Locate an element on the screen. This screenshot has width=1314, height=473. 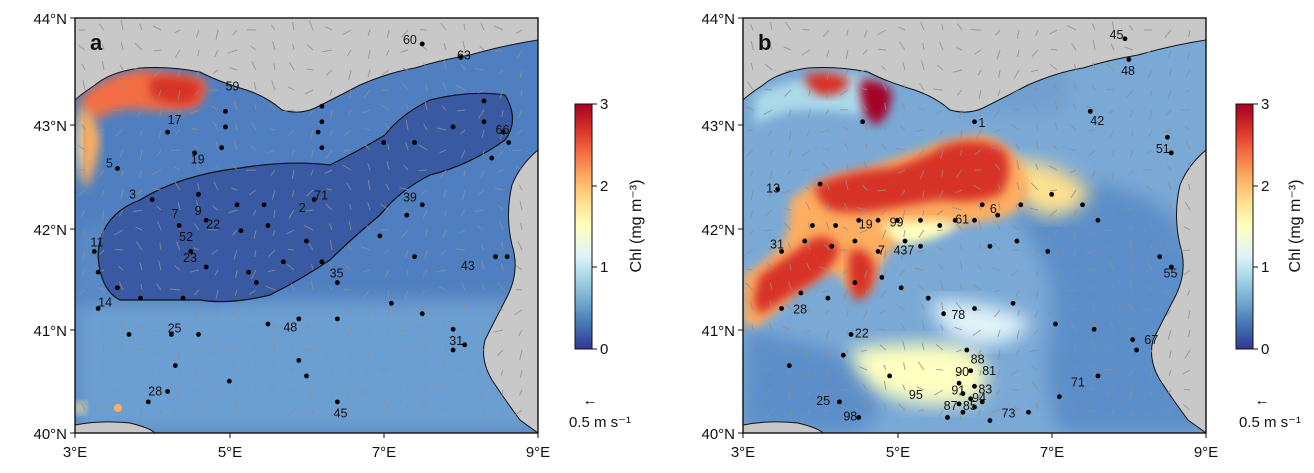
station-label: 19 is located at coordinates (866, 225).